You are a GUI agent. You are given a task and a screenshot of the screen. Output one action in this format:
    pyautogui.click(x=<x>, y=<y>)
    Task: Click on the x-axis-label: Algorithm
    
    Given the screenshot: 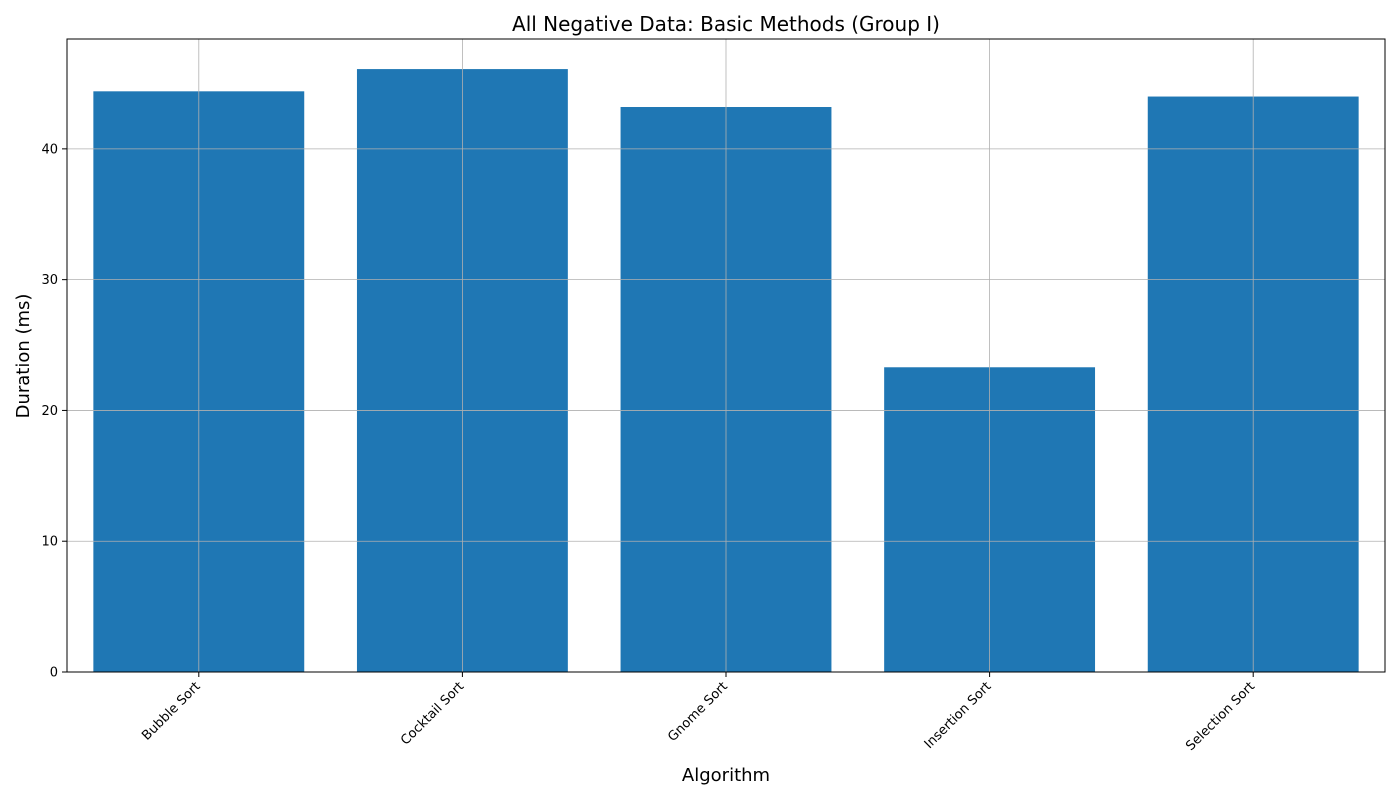 What is the action you would take?
    pyautogui.click(x=726, y=775)
    